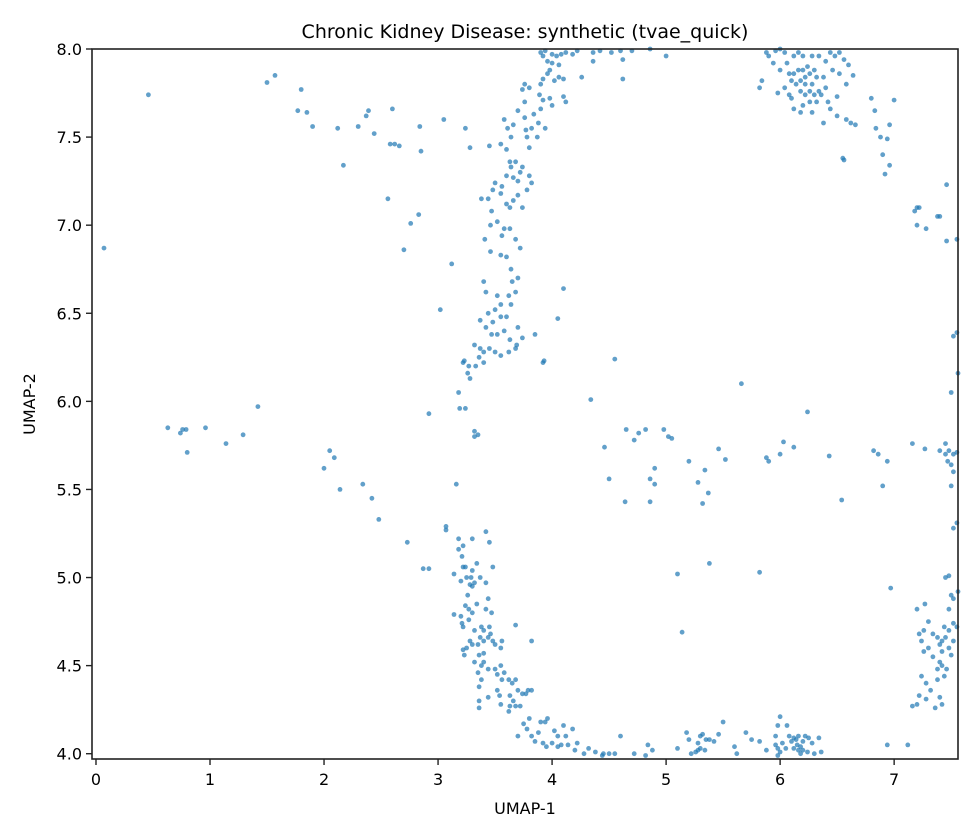  I want to click on y-tick-label: 7.5, so click(69, 137).